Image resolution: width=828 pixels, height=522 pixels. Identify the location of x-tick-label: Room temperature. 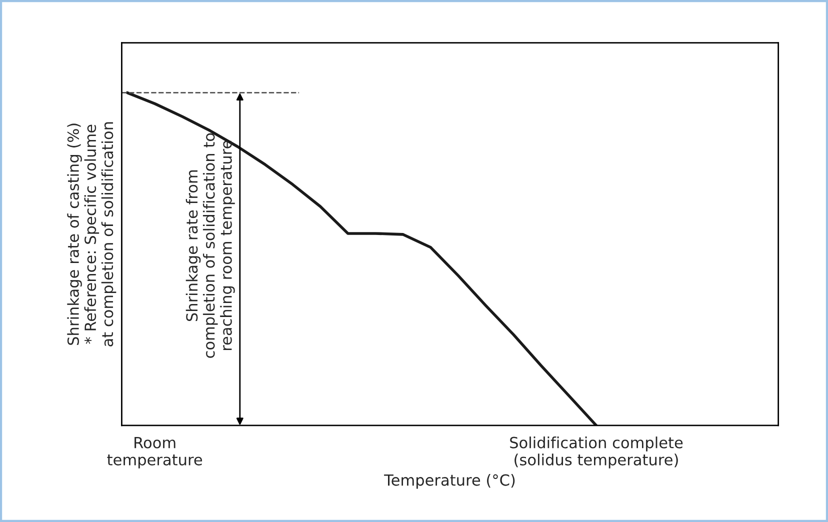
(154, 452).